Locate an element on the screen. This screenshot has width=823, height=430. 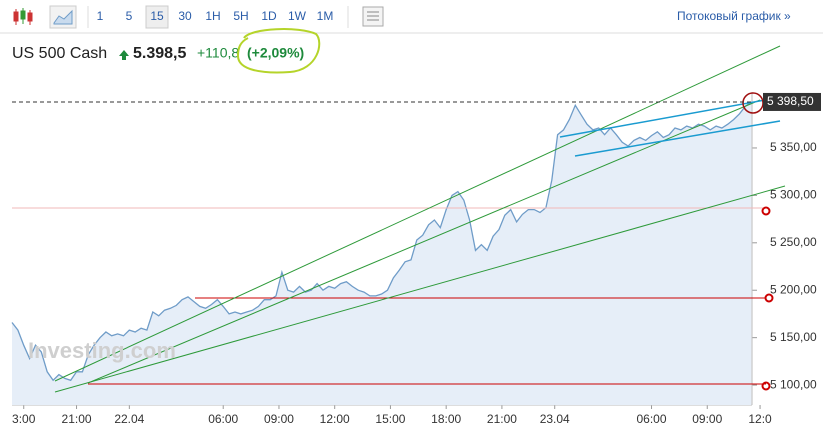
instrument-name: US 500 Cash is located at coordinates (59, 53).